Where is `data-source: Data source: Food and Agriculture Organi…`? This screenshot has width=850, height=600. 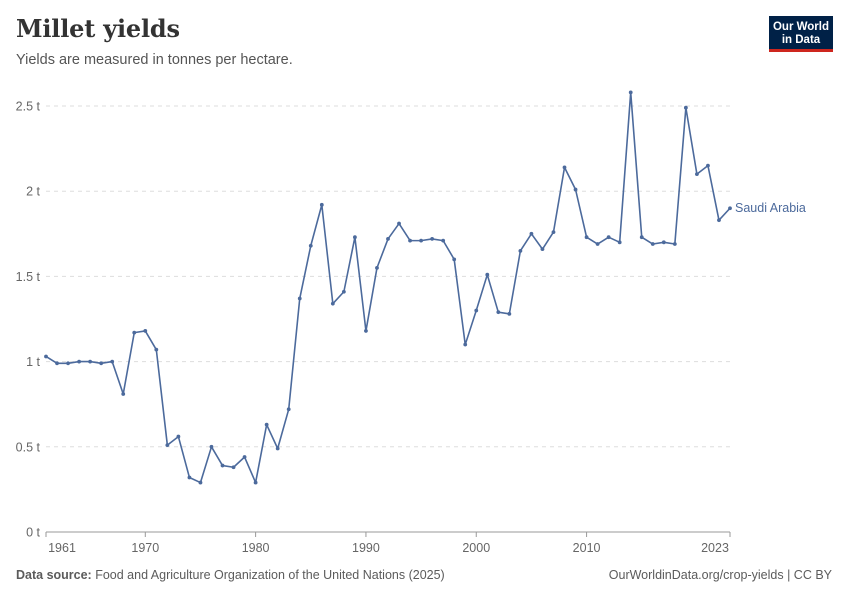
data-source: Data source: Food and Agriculture Organi… is located at coordinates (230, 575).